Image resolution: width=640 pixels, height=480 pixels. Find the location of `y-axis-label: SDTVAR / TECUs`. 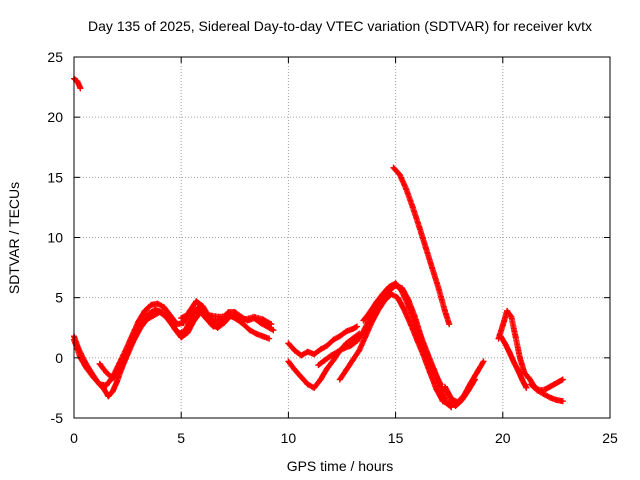

y-axis-label: SDTVAR / TECUs is located at coordinates (14, 238).